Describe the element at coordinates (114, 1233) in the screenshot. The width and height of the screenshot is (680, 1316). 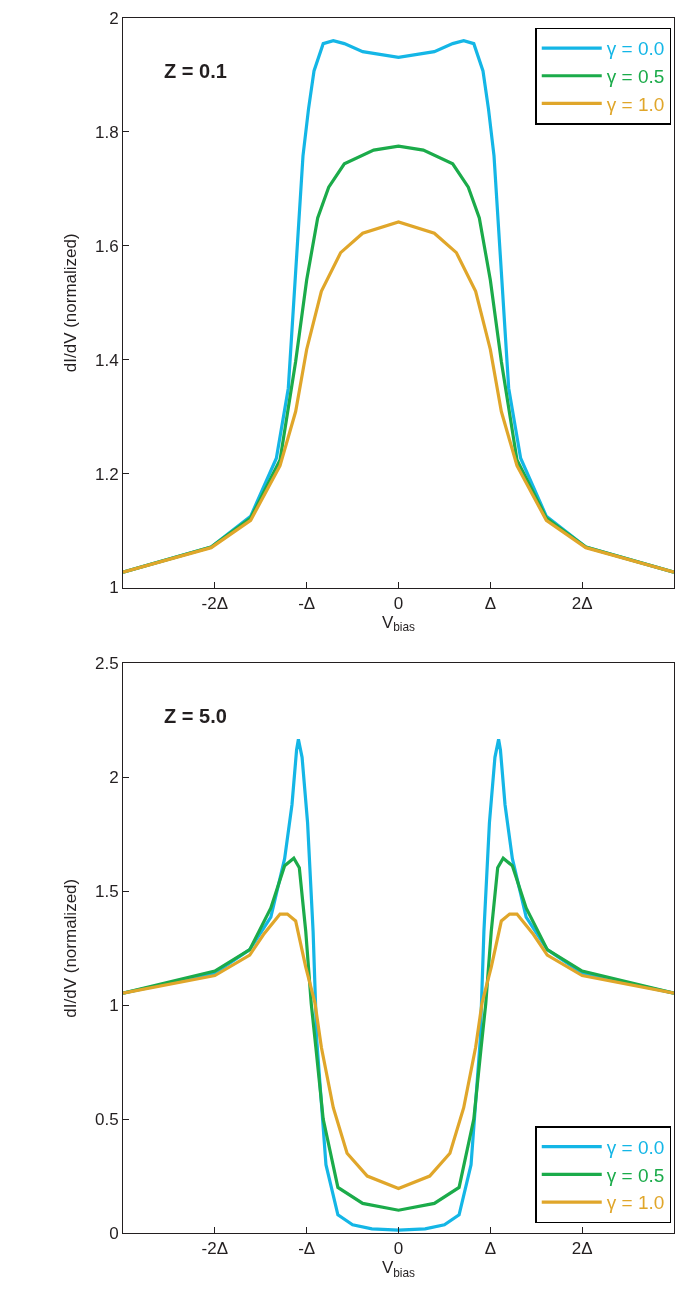
I see `y-tick-label: 0` at that location.